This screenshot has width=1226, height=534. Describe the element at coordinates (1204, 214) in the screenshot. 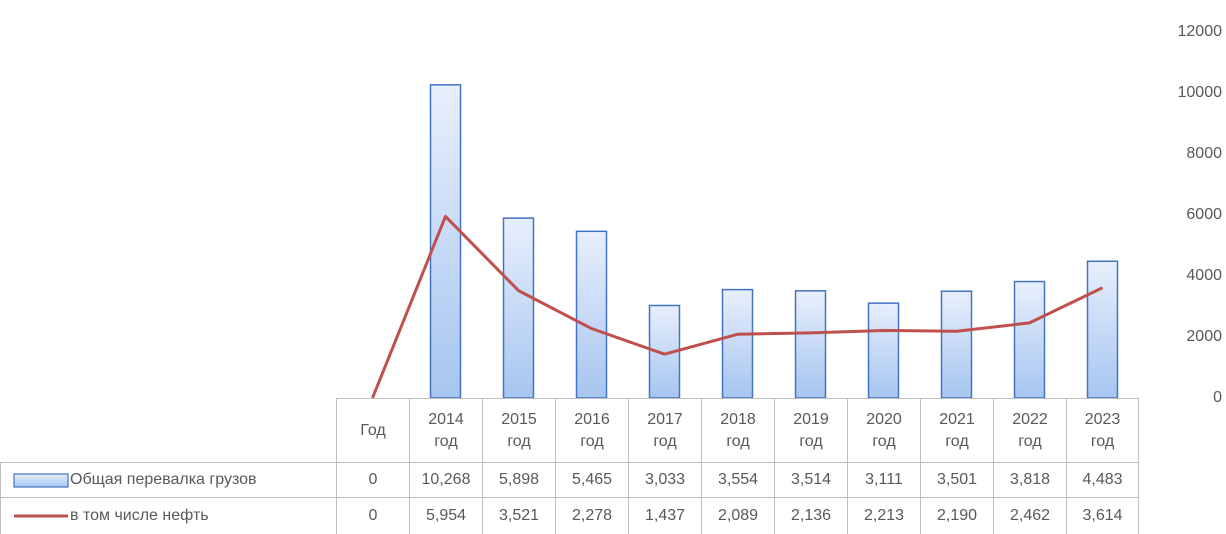

I see `y-tick-label: 6000` at that location.